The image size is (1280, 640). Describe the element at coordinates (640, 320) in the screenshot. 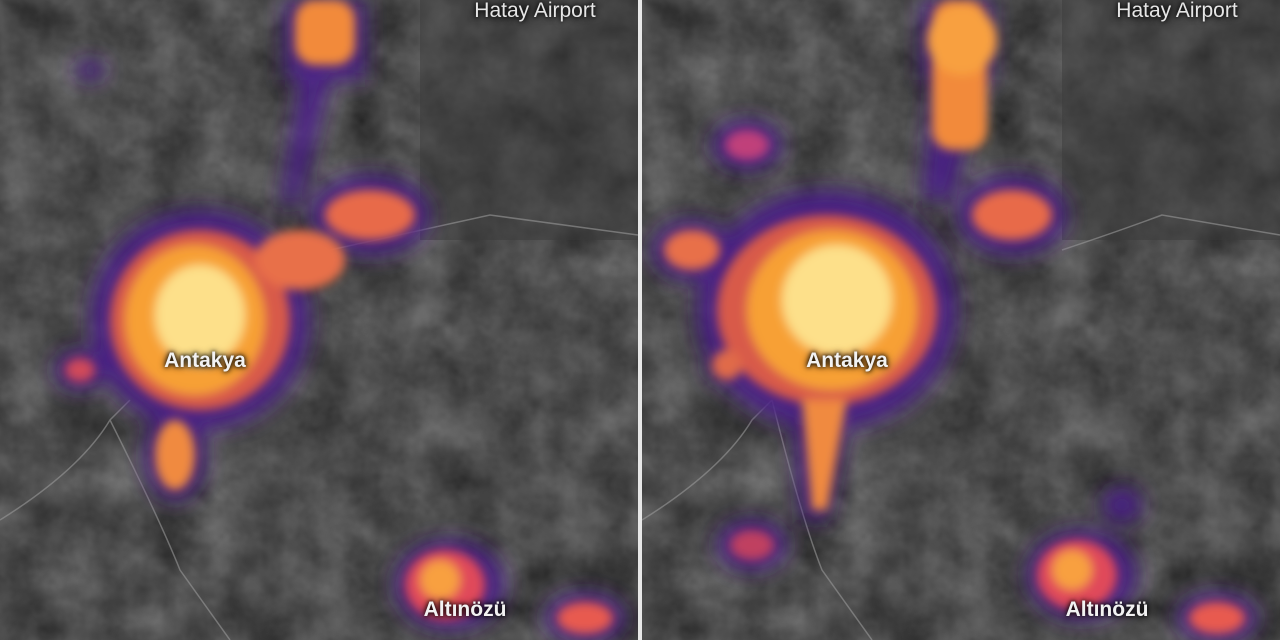

I see `panel-divider` at that location.